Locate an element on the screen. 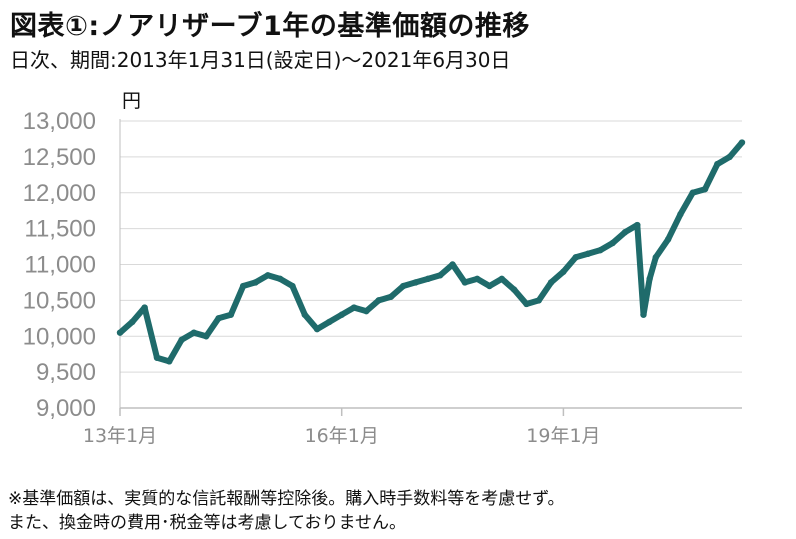  y-tick-label: 9,000 is located at coordinates (66, 408).